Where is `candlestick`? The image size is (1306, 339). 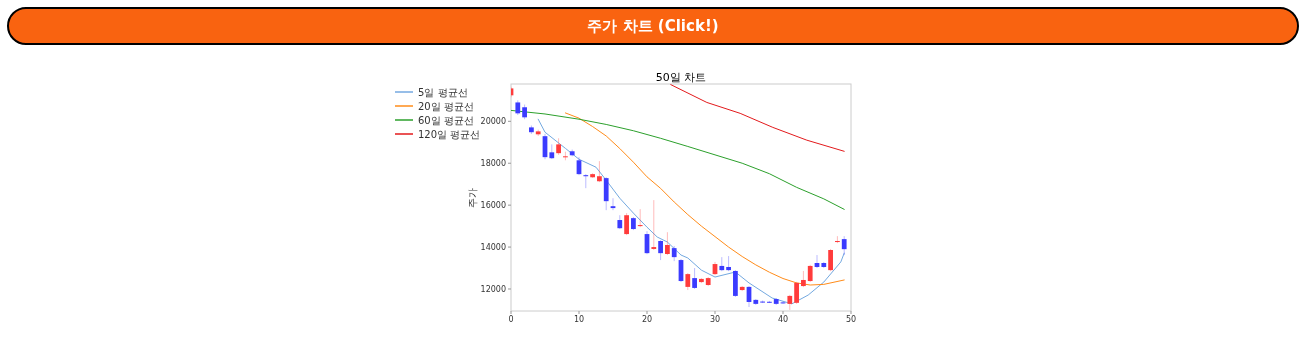 candlestick is located at coordinates (586, 181).